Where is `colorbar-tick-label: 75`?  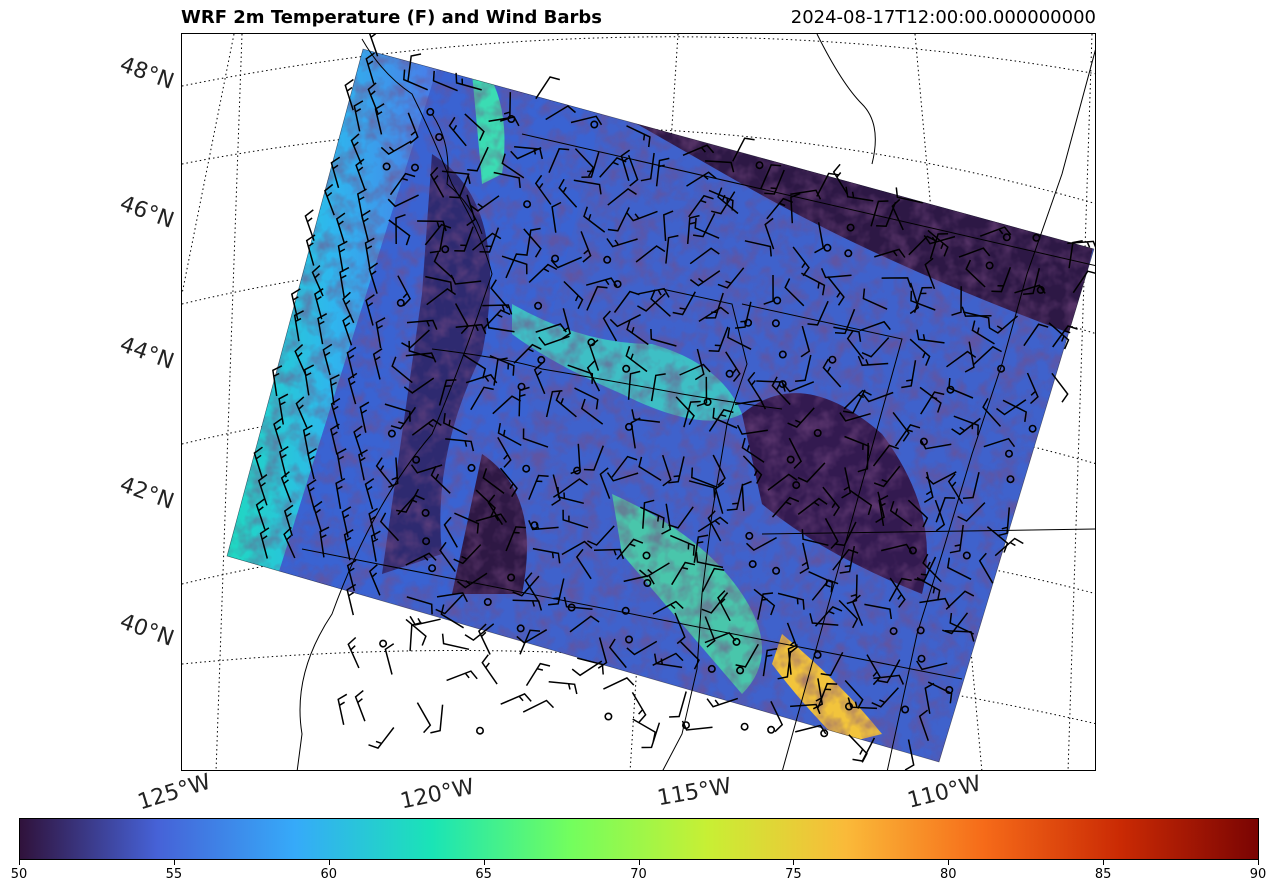 colorbar-tick-label: 75 is located at coordinates (793, 874).